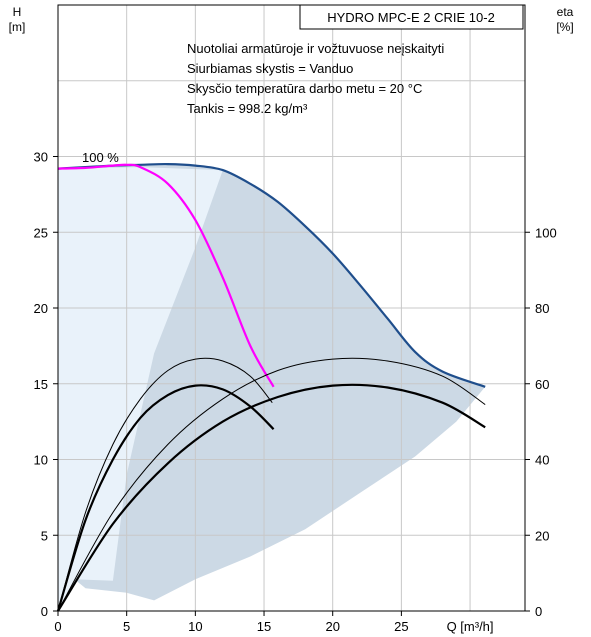 The height and width of the screenshot is (637, 591). What do you see at coordinates (546, 232) in the screenshot?
I see `y-right-tick-label: 100` at bounding box center [546, 232].